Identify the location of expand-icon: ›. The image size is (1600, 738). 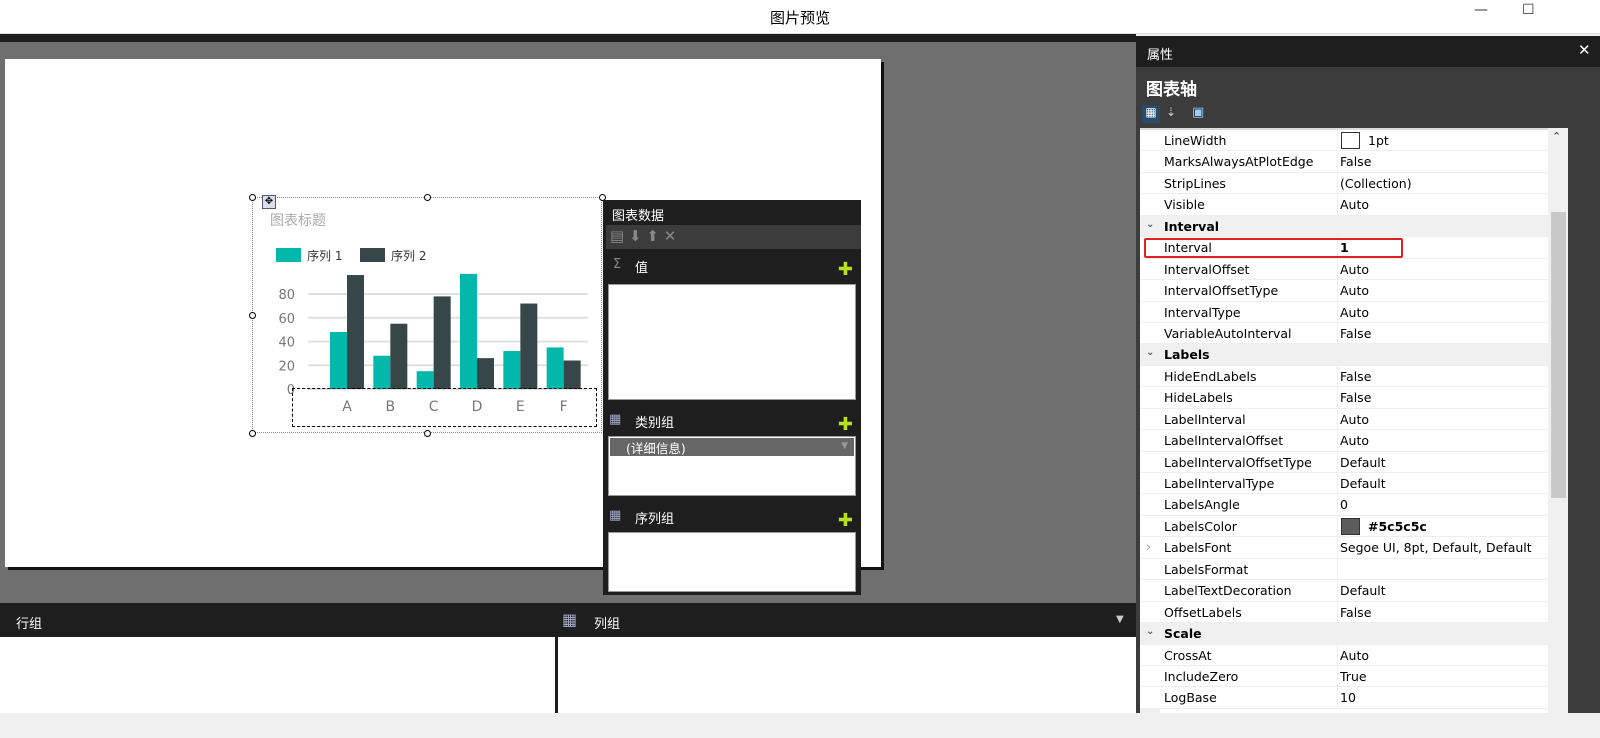
(1148, 547).